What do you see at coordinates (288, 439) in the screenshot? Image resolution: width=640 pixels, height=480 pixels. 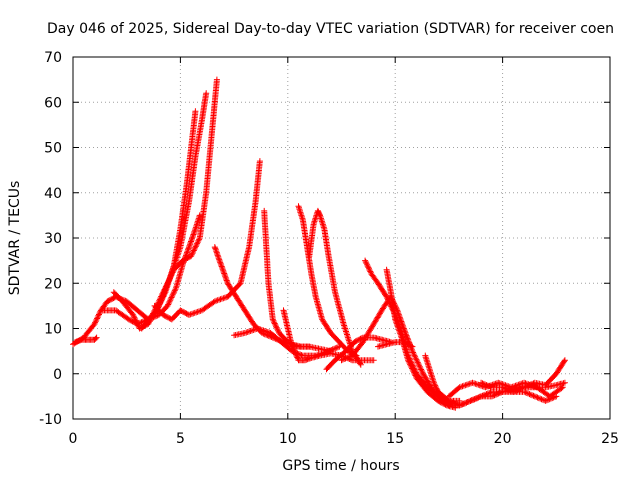 I see `x-tick-label: 10` at bounding box center [288, 439].